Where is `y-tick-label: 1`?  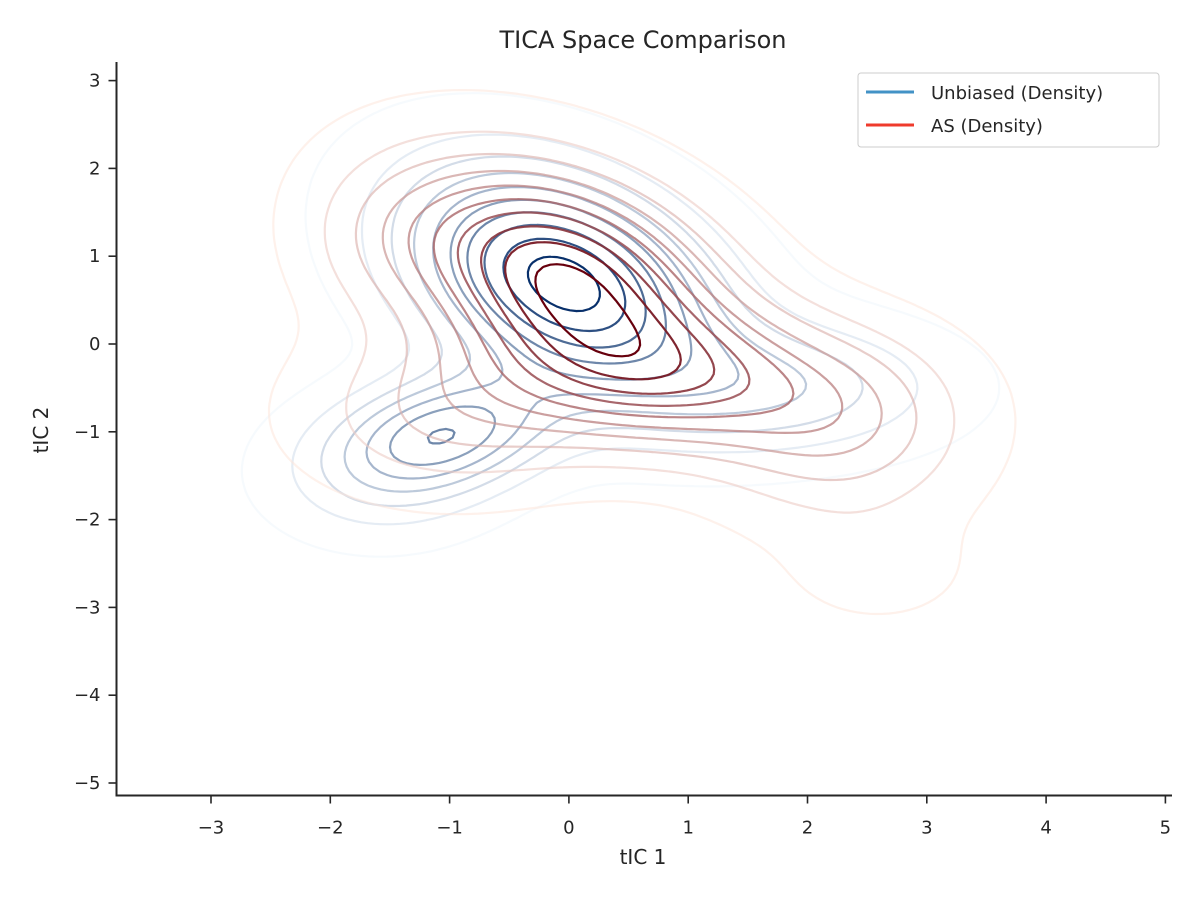 y-tick-label: 1 is located at coordinates (94, 256).